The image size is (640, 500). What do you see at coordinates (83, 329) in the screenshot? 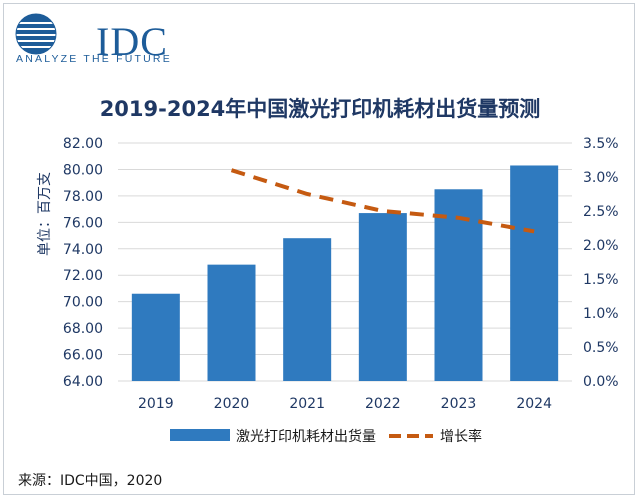
I see `y-tick-label: 68.00` at bounding box center [83, 329].